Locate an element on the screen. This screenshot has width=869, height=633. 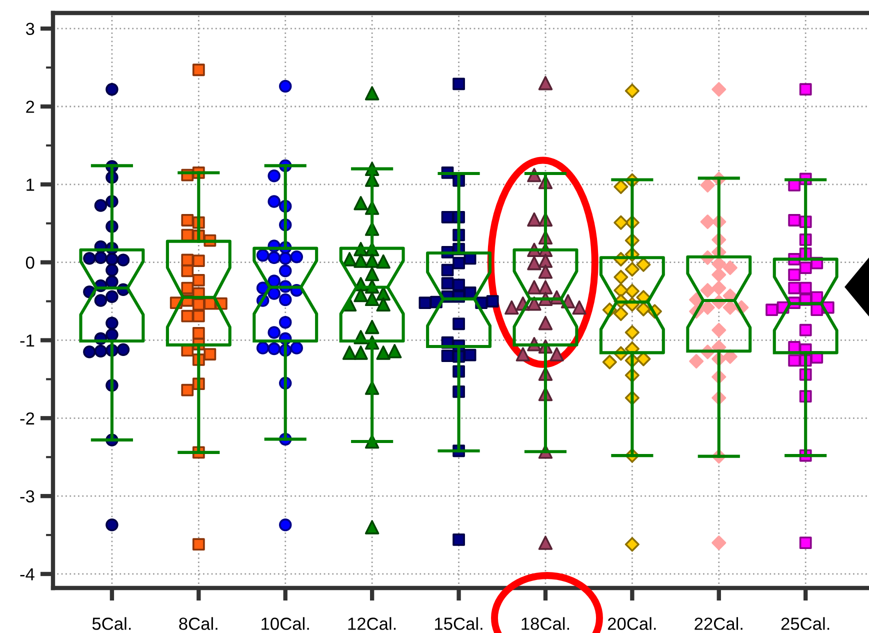
y-tick-label: 1 is located at coordinates (30, 184).